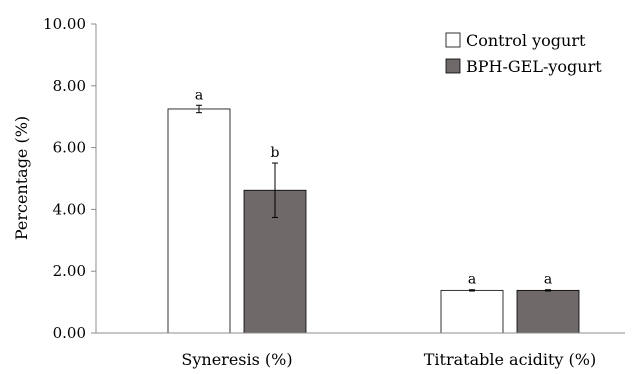 The image size is (639, 374). I want to click on bar-bph-gel-acidity, so click(548, 311).